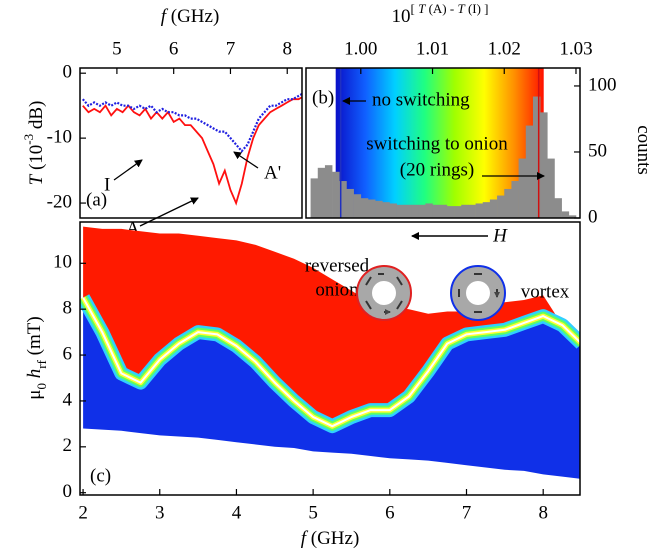 This screenshot has height=555, width=667. I want to click on y-axis-label: T (10-3 dB), so click(34, 143).